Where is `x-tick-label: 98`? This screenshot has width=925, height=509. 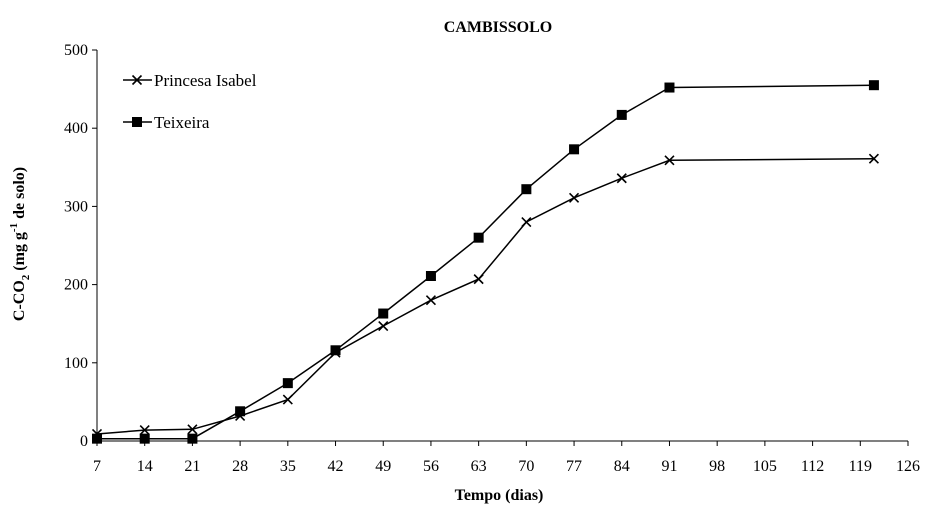
x-tick-label: 98 is located at coordinates (717, 466).